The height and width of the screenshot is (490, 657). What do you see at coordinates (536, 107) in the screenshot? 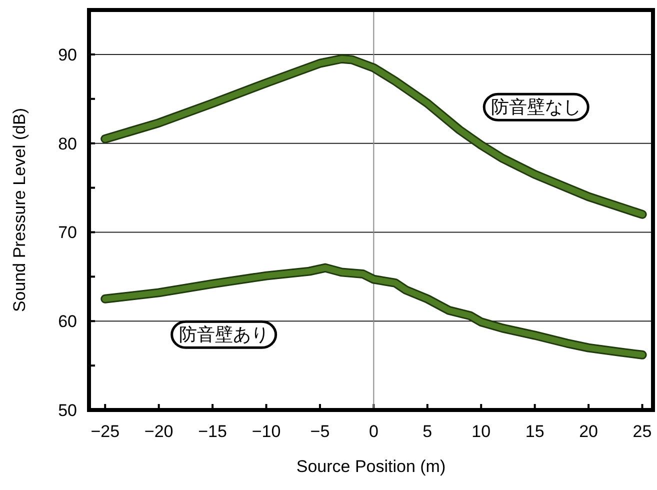
I see `series-label: 防音壁なし` at bounding box center [536, 107].